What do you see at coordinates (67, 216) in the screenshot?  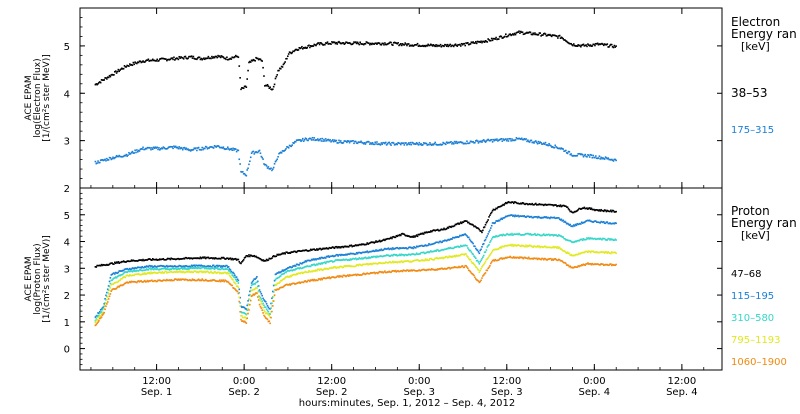 I see `proton-ytick-label: 5` at bounding box center [67, 216].